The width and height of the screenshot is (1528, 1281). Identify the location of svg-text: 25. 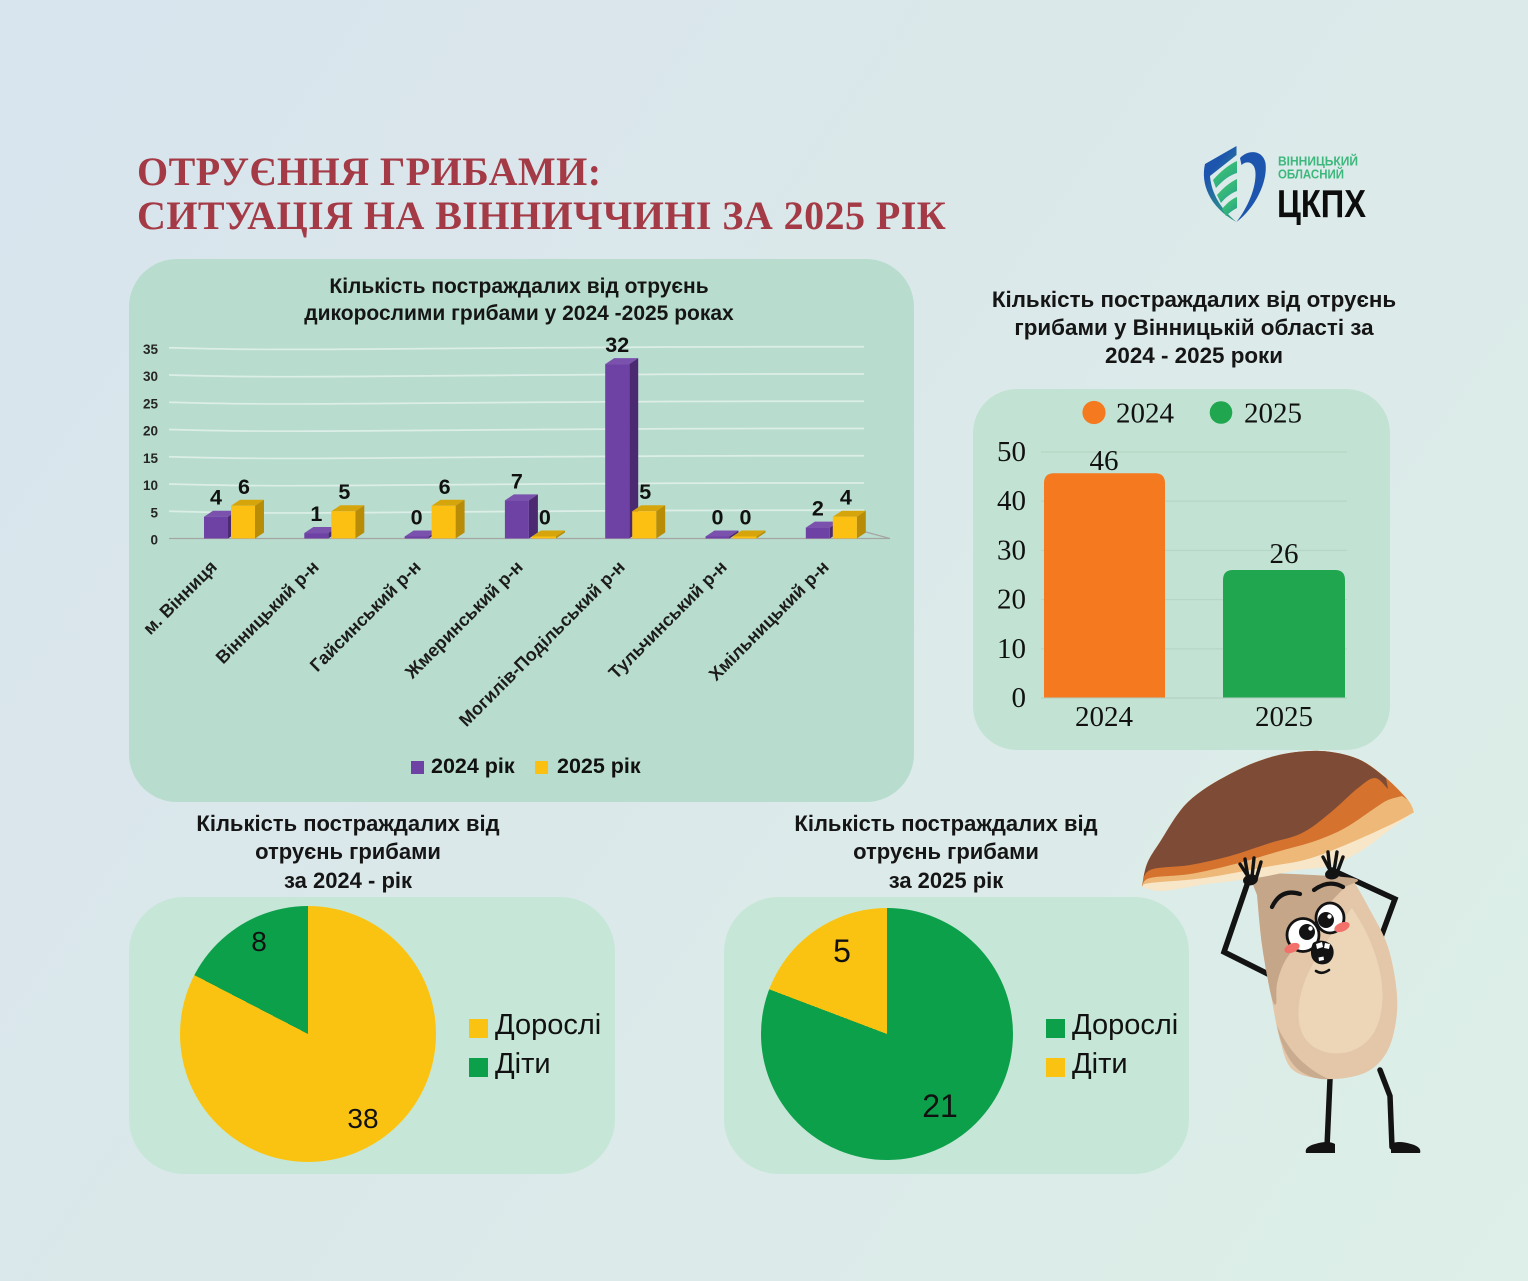
(151, 403).